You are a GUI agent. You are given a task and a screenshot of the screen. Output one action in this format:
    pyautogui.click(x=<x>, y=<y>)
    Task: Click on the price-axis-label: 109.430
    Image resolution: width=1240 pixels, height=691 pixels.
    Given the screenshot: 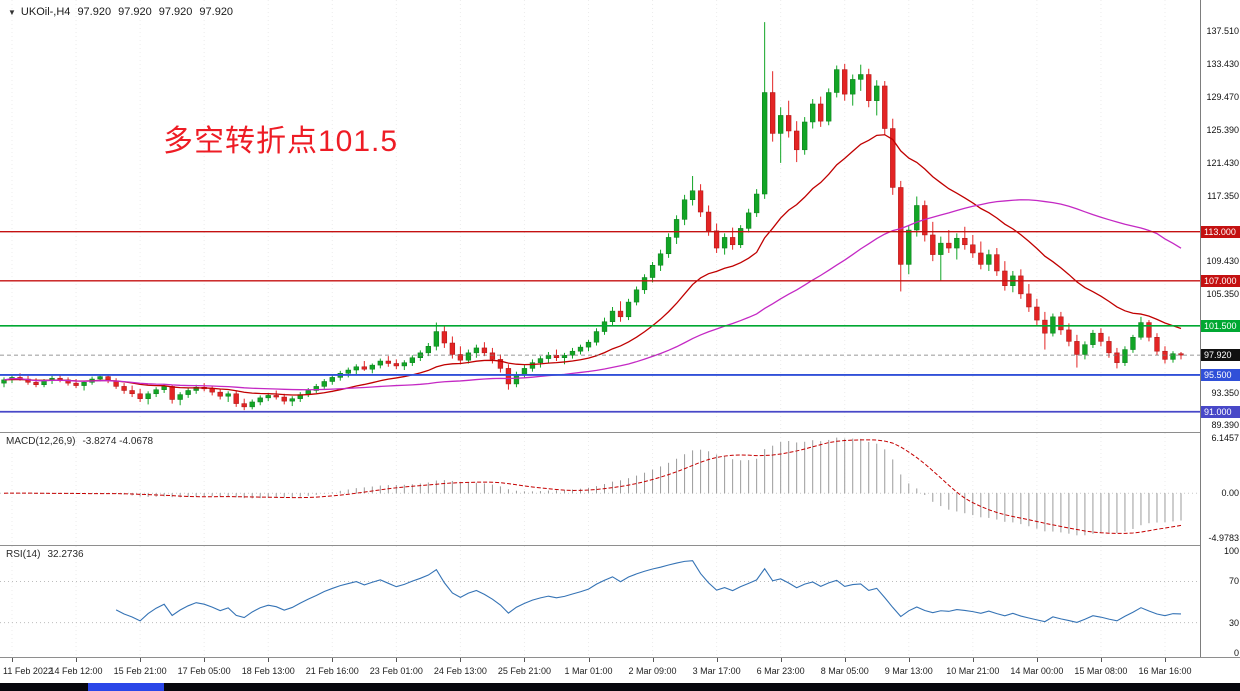 What is the action you would take?
    pyautogui.click(x=1222, y=260)
    